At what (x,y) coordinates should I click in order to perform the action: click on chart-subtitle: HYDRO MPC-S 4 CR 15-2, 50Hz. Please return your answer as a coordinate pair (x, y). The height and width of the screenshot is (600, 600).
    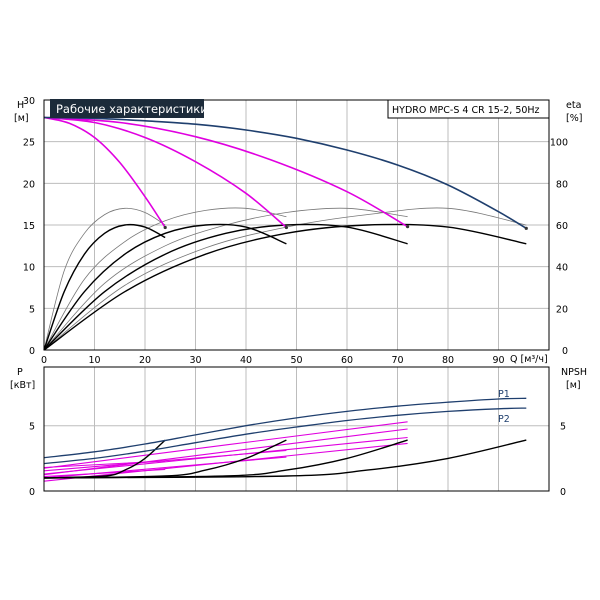
    Looking at the image, I should click on (466, 110).